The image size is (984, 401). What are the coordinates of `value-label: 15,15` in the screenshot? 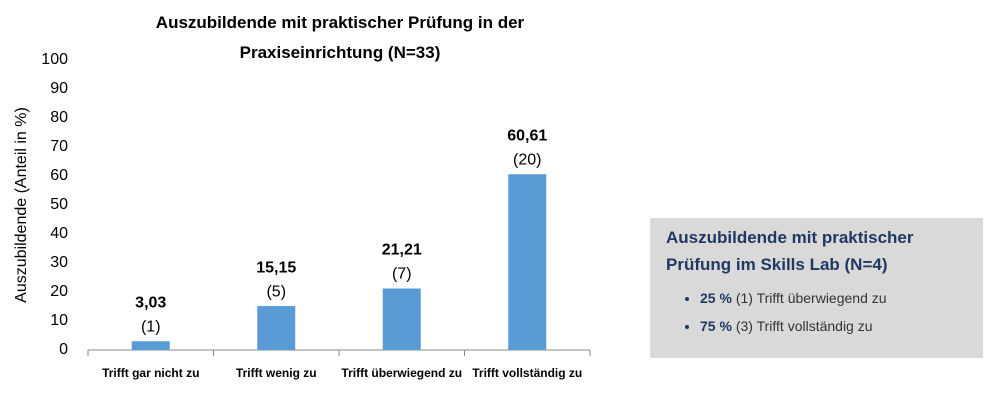 It's located at (276, 267).